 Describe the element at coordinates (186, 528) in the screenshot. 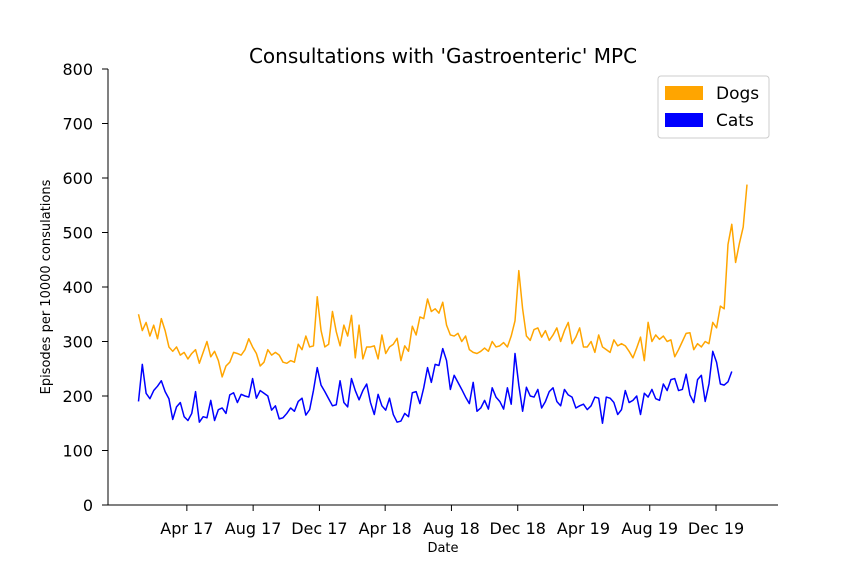

I see `x-tick-label: Apr 17` at that location.